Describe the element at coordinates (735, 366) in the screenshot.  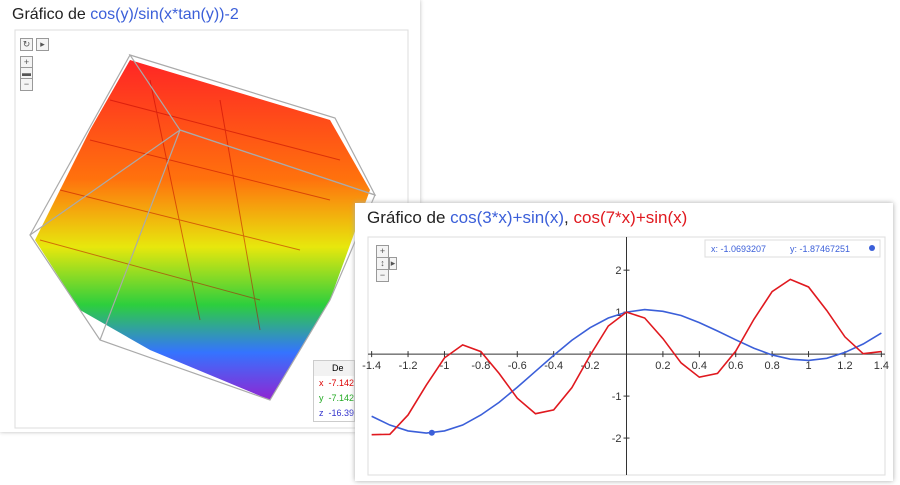
I see `x-tick-label: 0.6` at that location.